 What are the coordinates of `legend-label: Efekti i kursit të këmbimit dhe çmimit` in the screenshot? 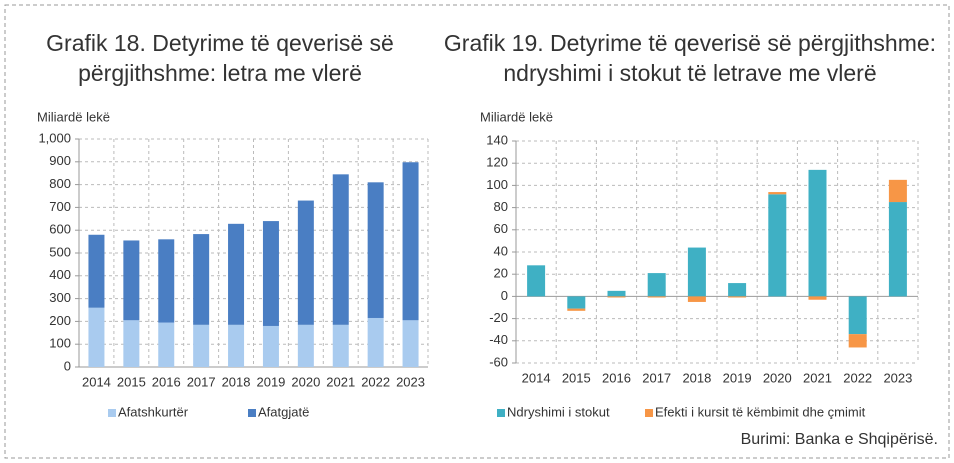 It's located at (760, 411).